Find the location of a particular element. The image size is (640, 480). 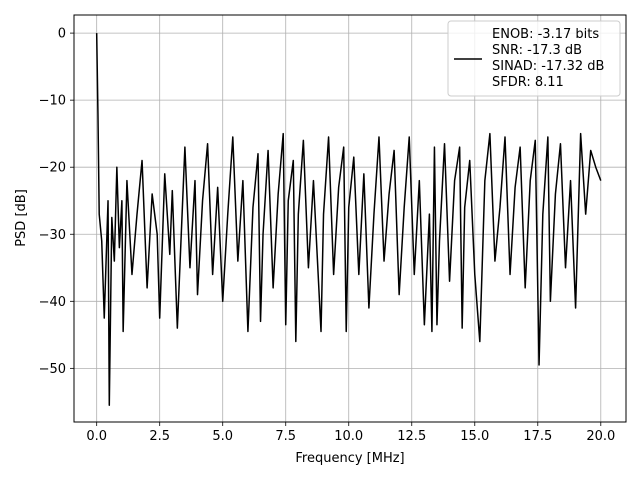

x-axis-label: Frequency [MHz] is located at coordinates (349, 458).